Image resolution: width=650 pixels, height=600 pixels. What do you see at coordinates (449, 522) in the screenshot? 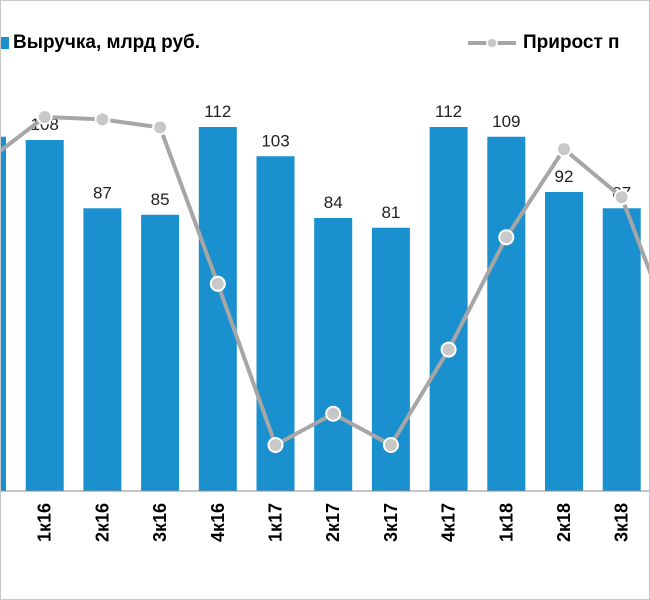
I see `tick-label-4к17: 4к17` at bounding box center [449, 522].